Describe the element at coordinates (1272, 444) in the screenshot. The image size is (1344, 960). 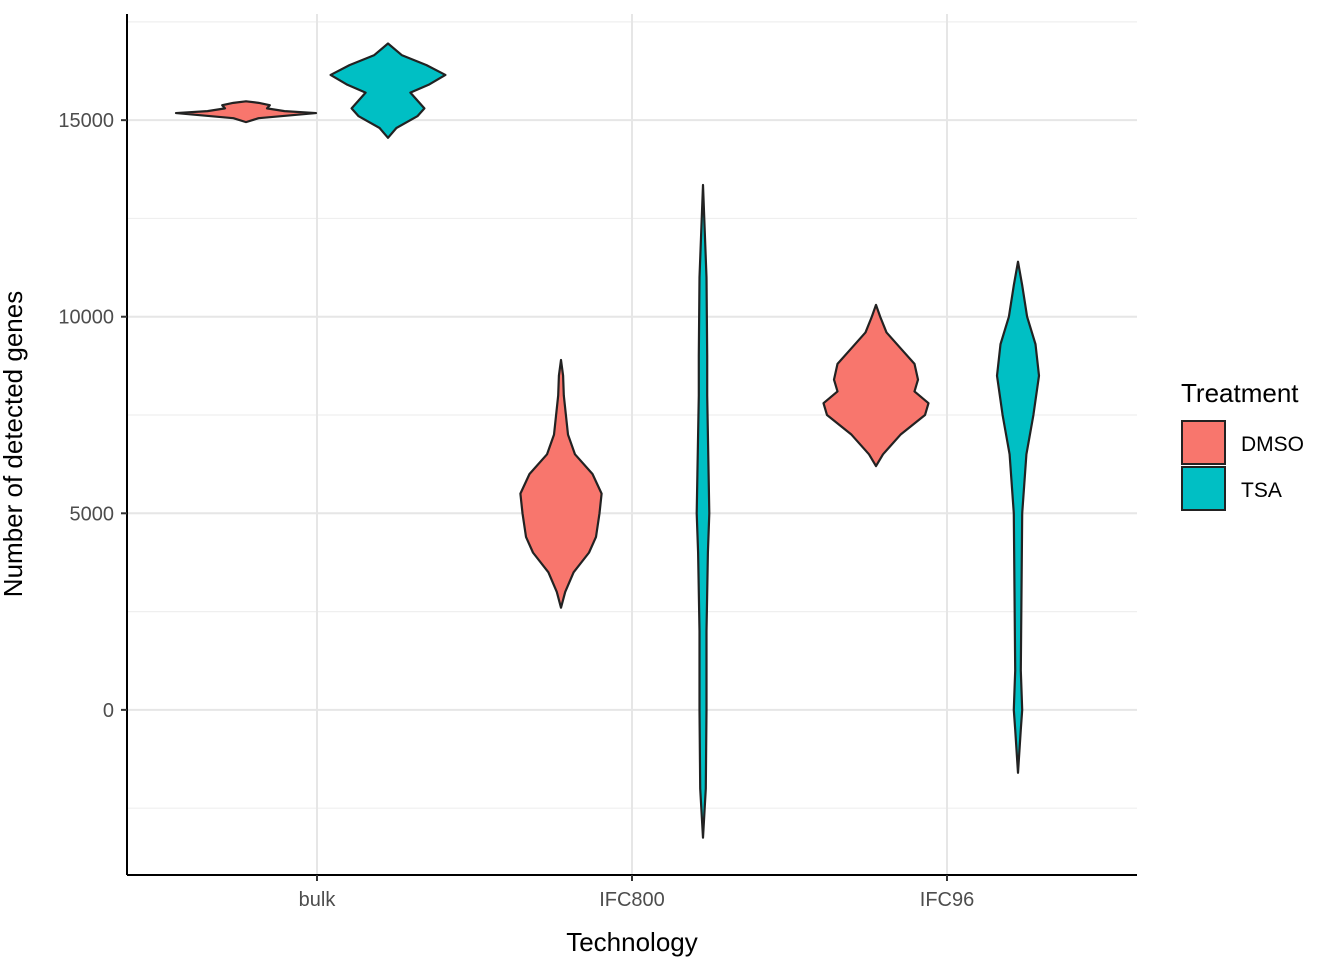
I see `legend-label-dmso: DMSO` at that location.